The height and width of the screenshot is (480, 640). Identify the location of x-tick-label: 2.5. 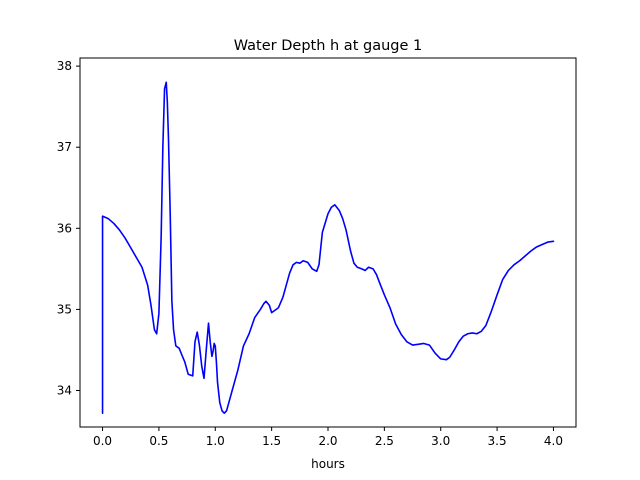
(384, 441).